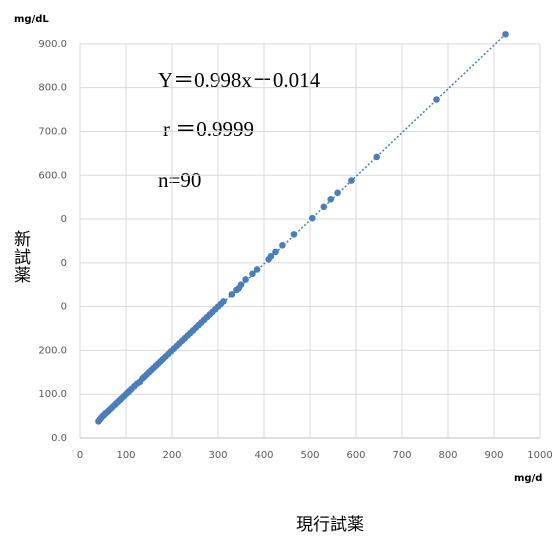  I want to click on x-tick-label: 400, so click(263, 455).